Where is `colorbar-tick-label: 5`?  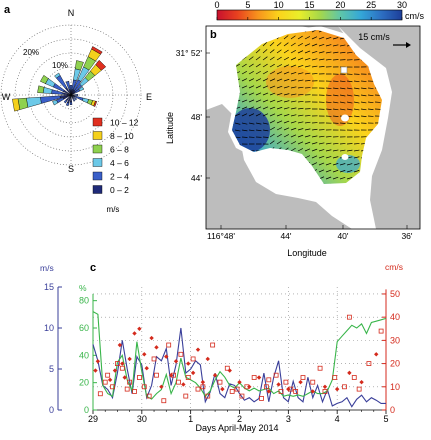
colorbar-tick-label: 5 is located at coordinates (247, 5).